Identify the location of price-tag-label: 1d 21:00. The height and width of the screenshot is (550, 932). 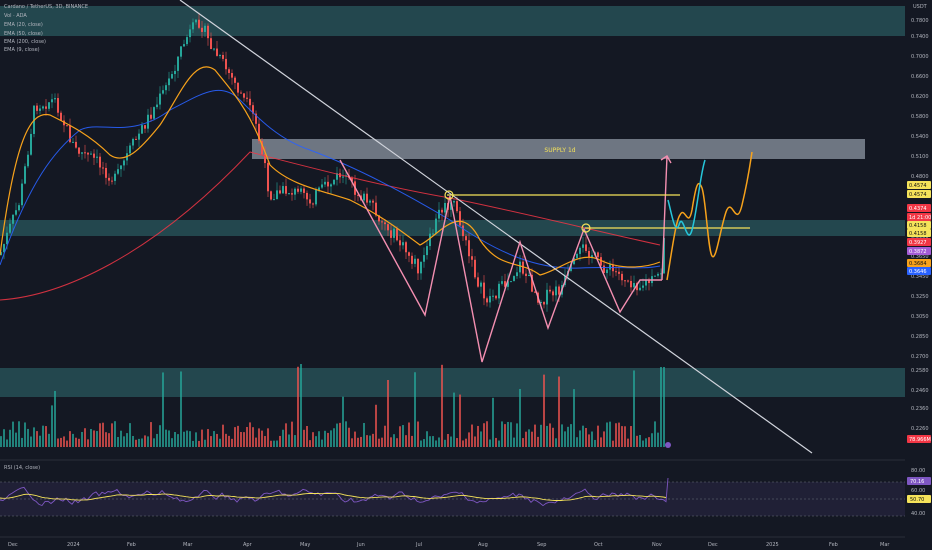
(920, 218).